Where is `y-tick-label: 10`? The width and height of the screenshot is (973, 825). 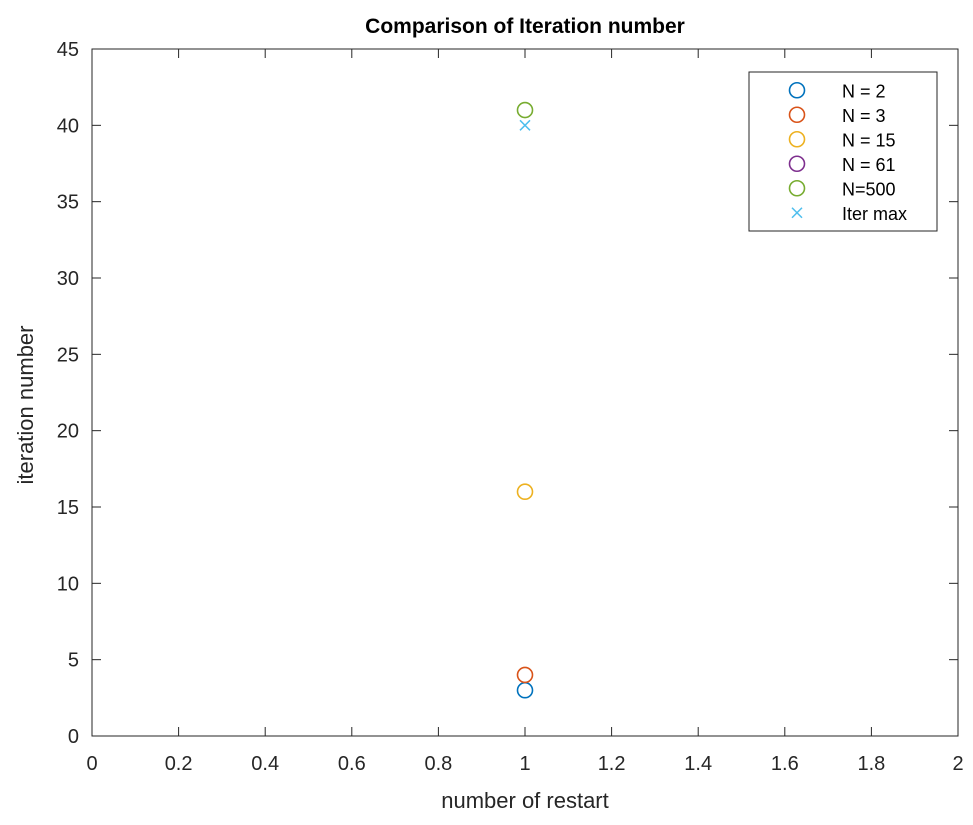 y-tick-label: 10 is located at coordinates (68, 584).